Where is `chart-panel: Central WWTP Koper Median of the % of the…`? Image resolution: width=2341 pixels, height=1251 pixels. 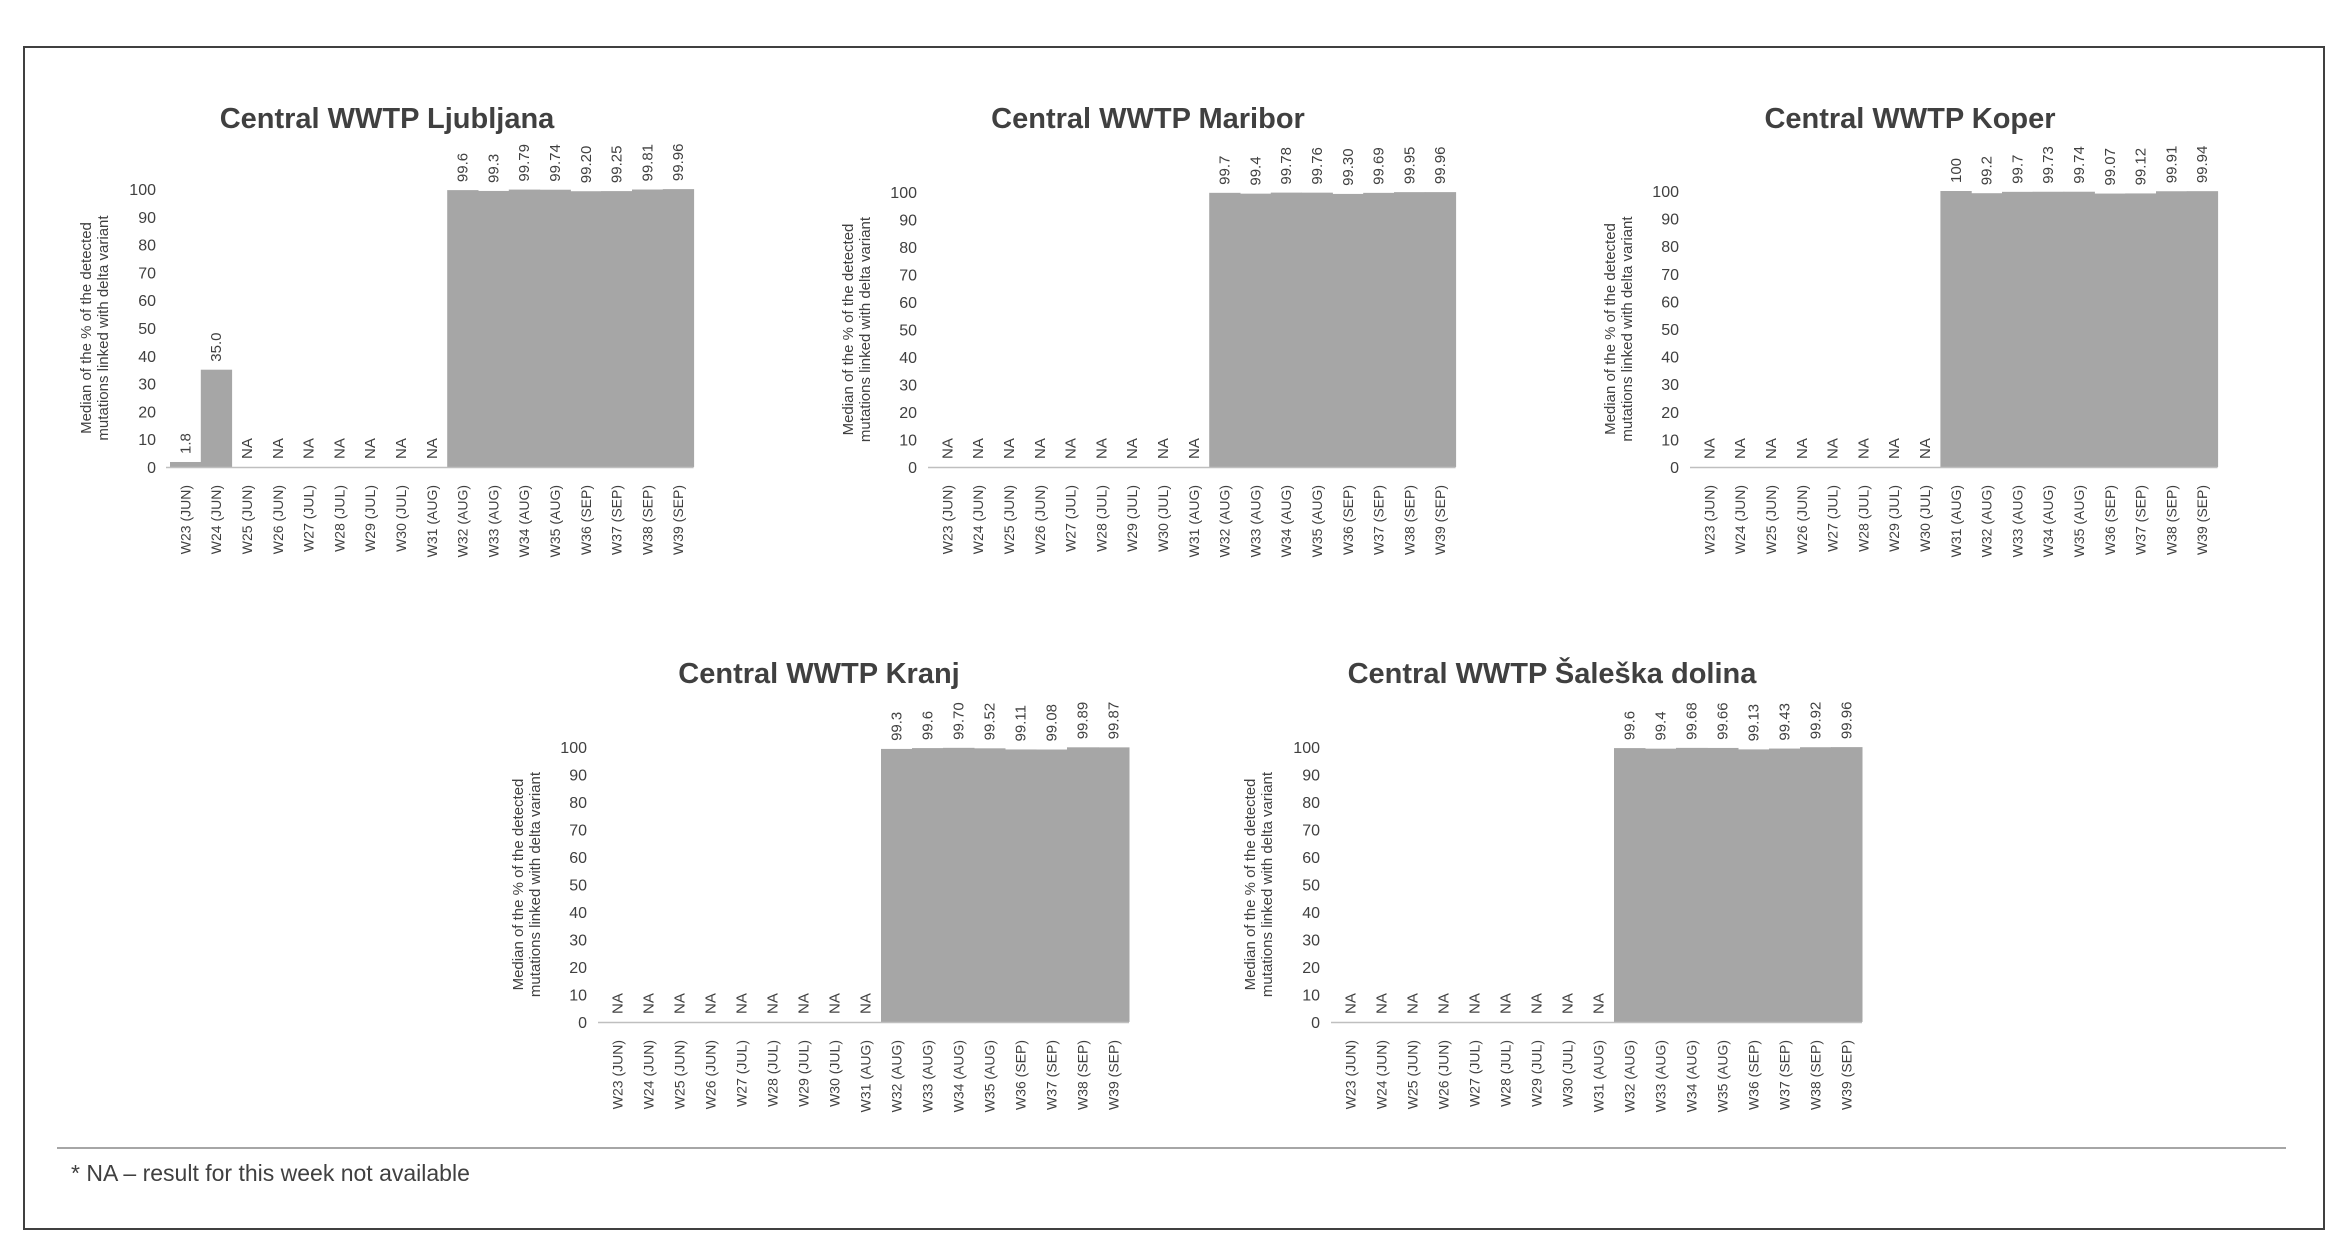 chart-panel: Central WWTP Koper Median of the % of the… is located at coordinates (1910, 330).